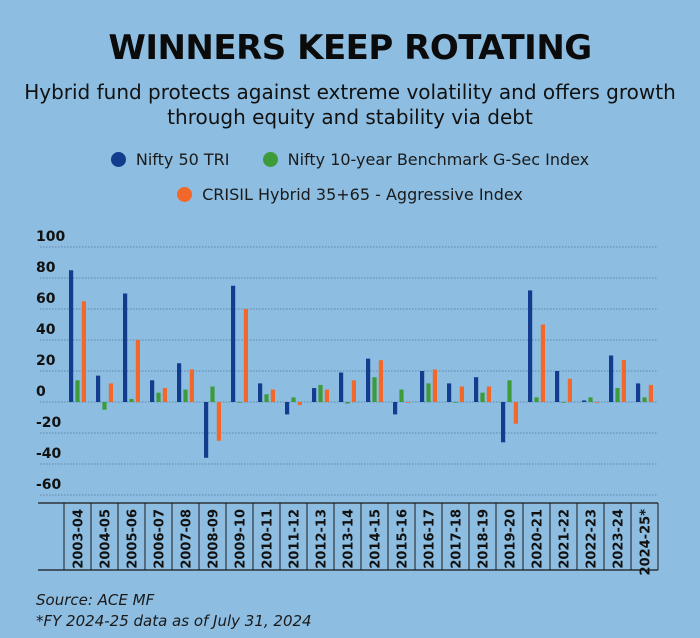  I want to click on y-tick-label: -60, so click(49, 485).